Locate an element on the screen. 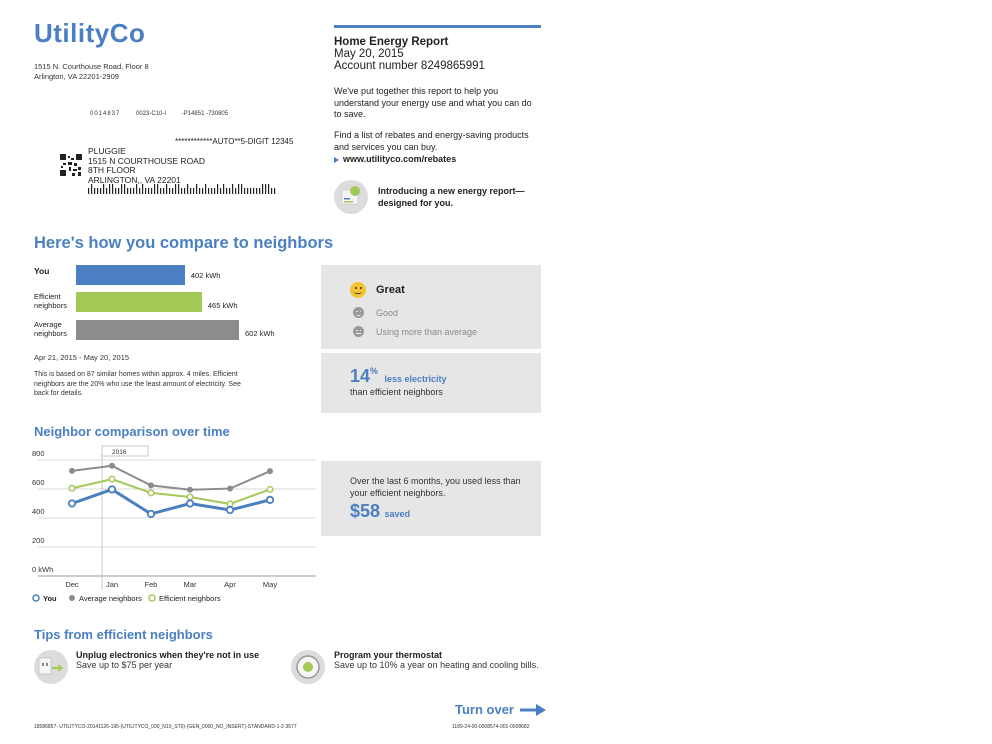 Image resolution: width=992 pixels, height=744 pixels. thermostat-icon is located at coordinates (308, 667).